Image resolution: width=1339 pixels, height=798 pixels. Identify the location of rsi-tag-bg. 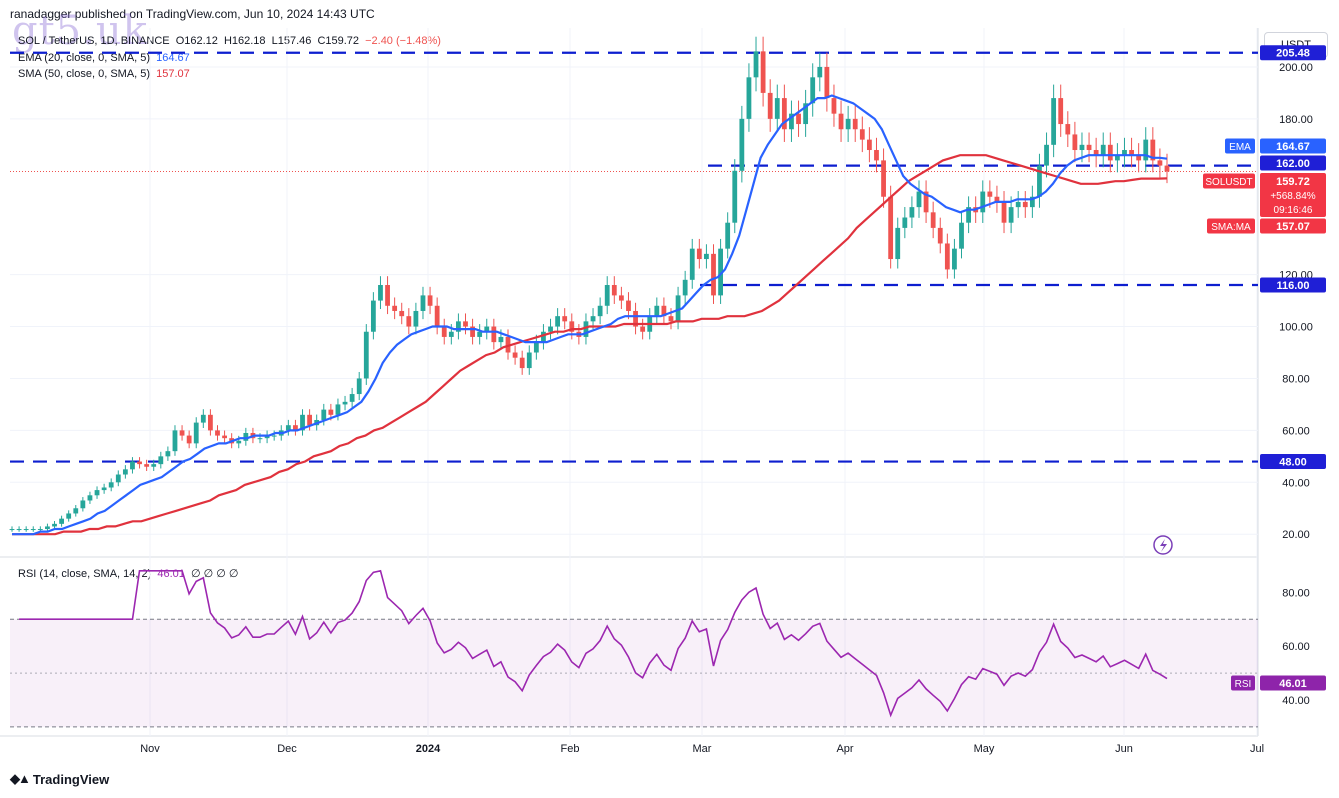
(1243, 683).